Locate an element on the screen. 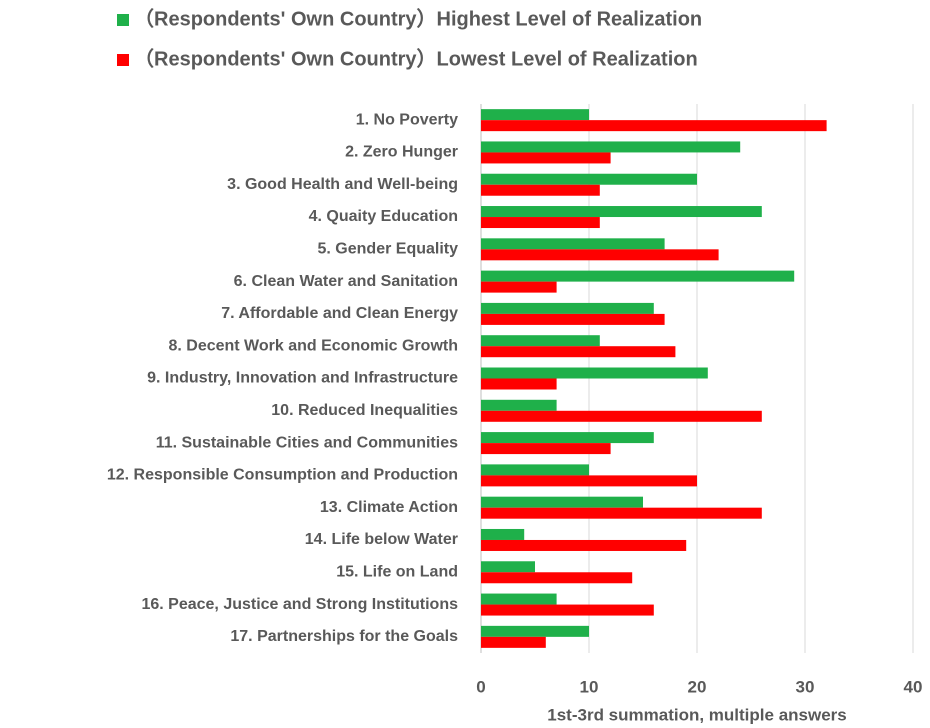 Image resolution: width=930 pixels, height=728 pixels. y-tick-label: 15. Life on Land is located at coordinates (397, 571).